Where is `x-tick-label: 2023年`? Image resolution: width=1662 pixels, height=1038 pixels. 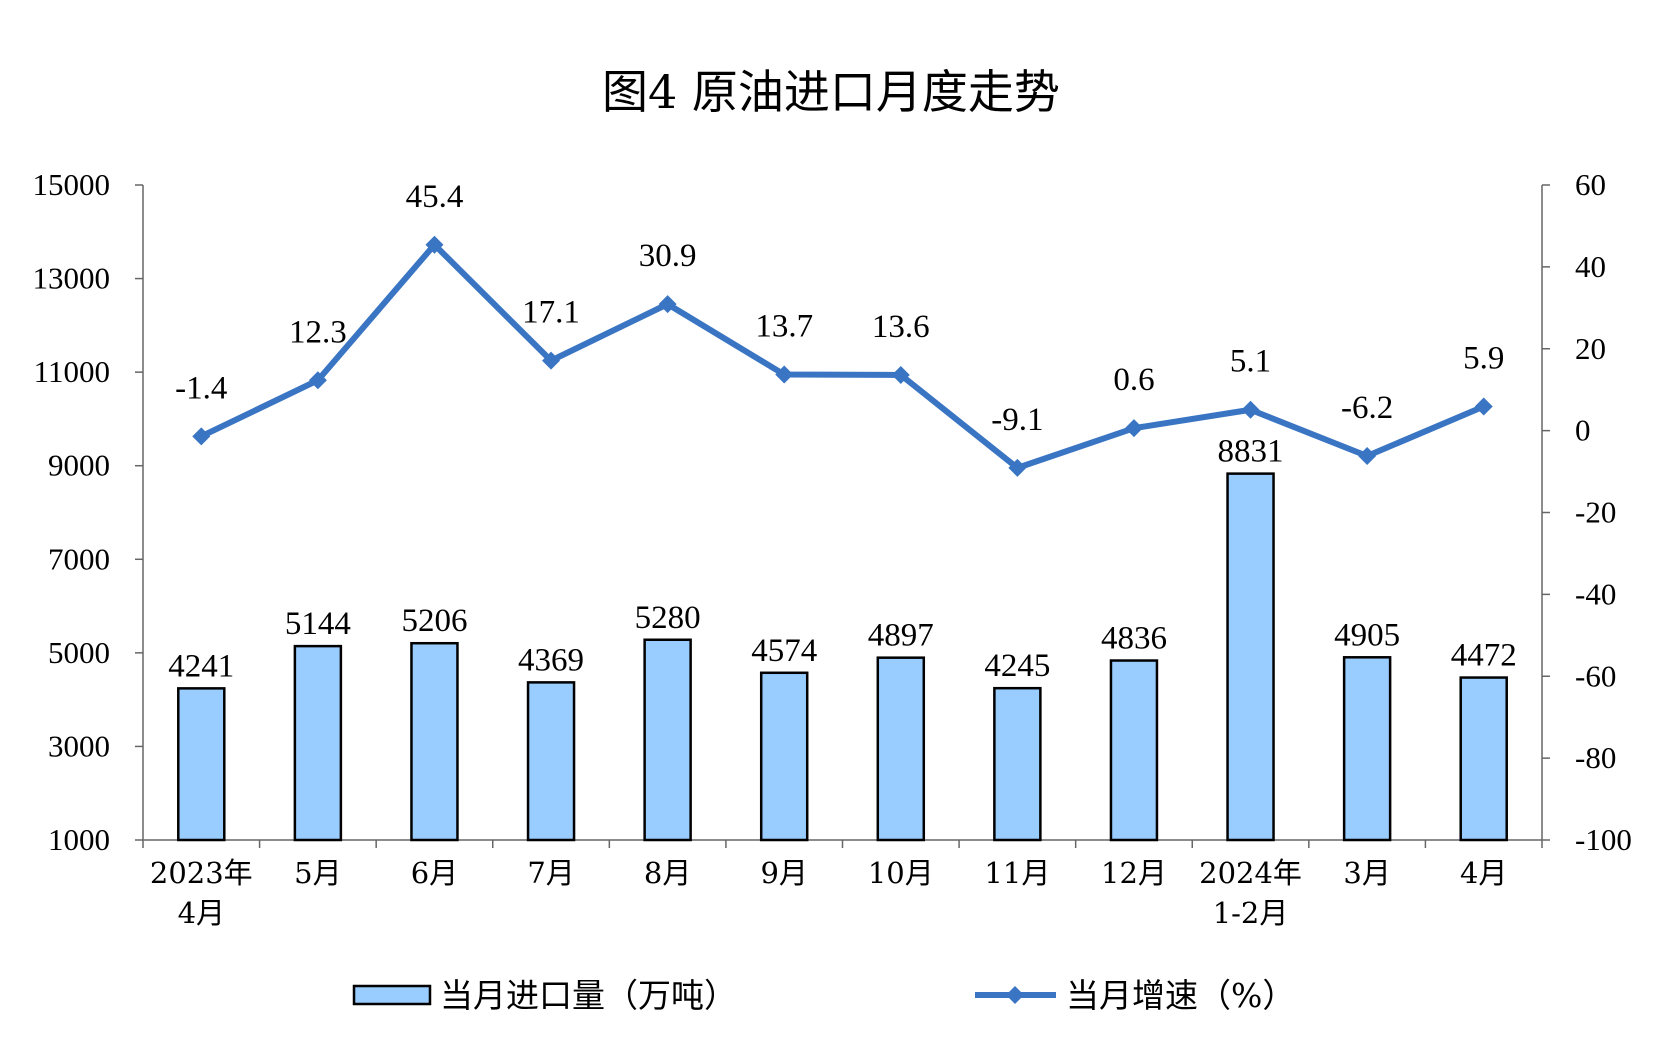 x-tick-label: 2023年 is located at coordinates (201, 873).